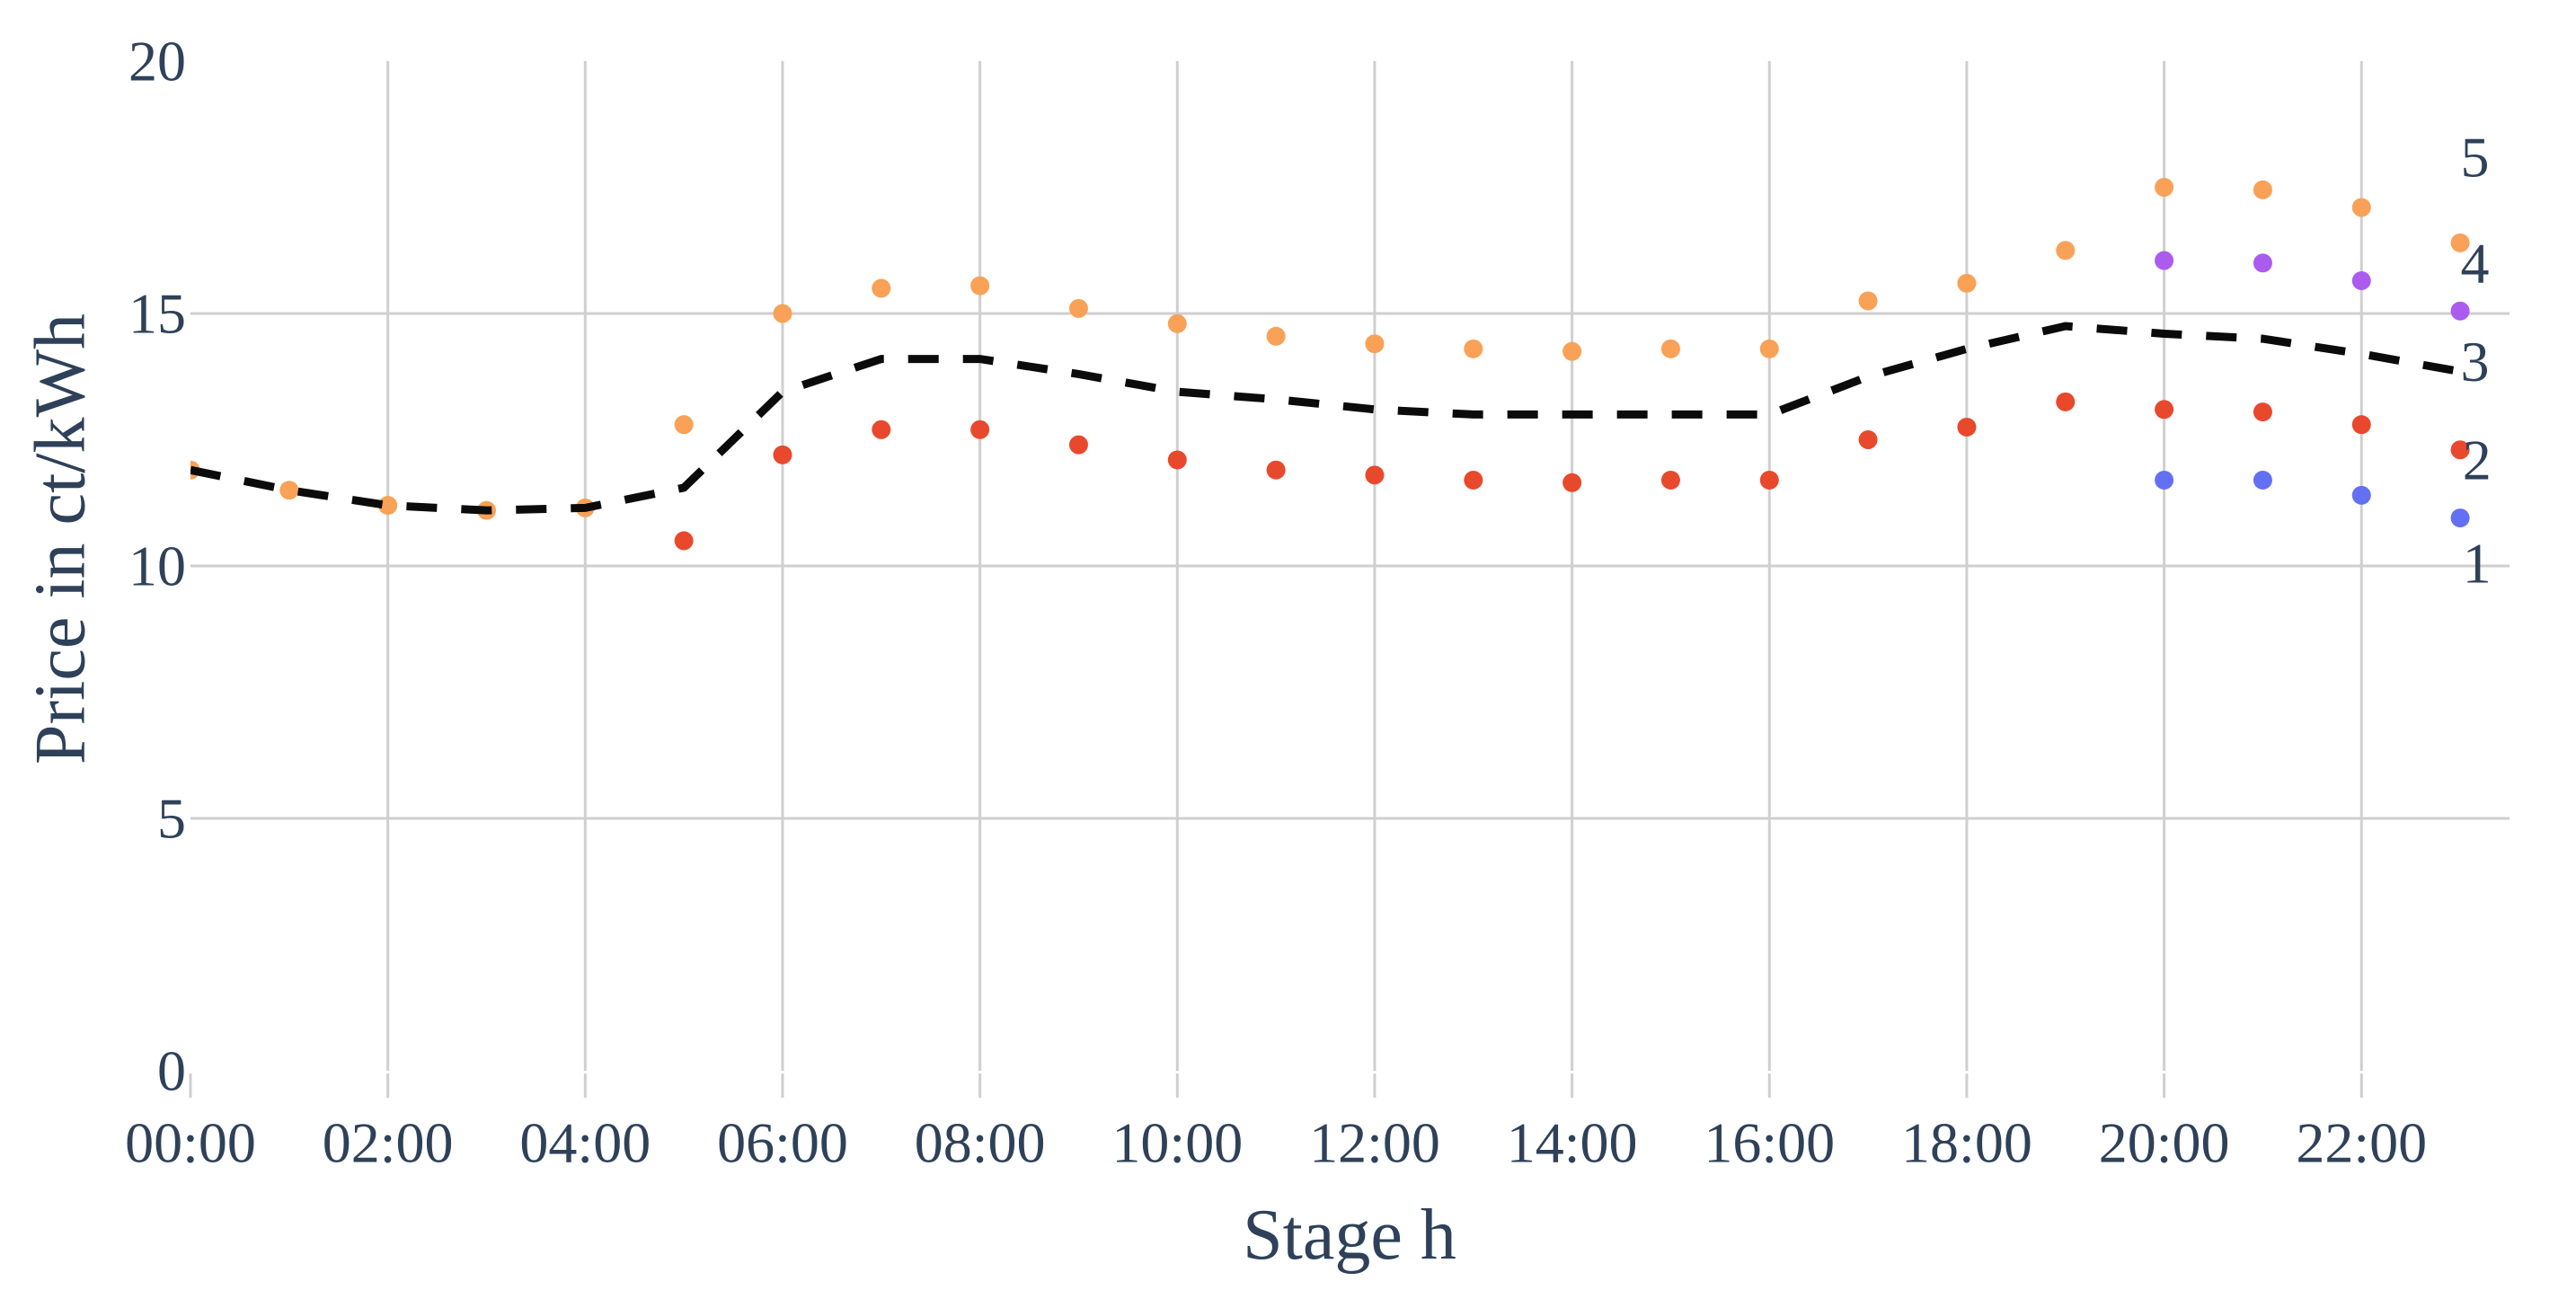 The width and height of the screenshot is (2576, 1290). What do you see at coordinates (2475, 263) in the screenshot?
I see `stage-label-4: 4` at bounding box center [2475, 263].